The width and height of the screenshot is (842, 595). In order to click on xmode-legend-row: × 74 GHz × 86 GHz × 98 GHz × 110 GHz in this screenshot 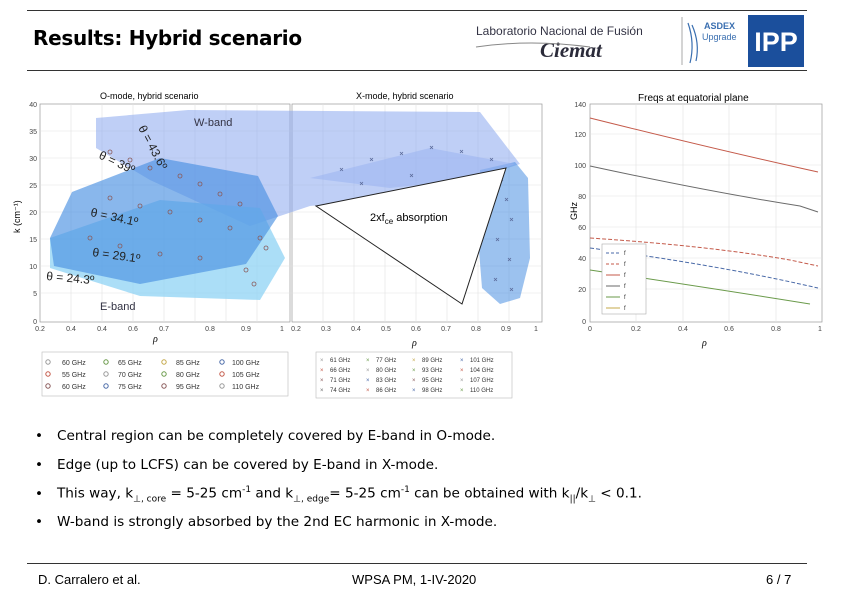, I will do `click(406, 391)`.